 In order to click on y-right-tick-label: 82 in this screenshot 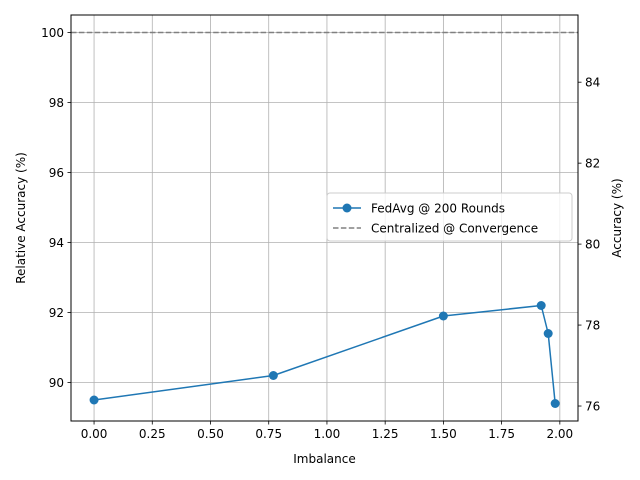, I will do `click(592, 164)`.